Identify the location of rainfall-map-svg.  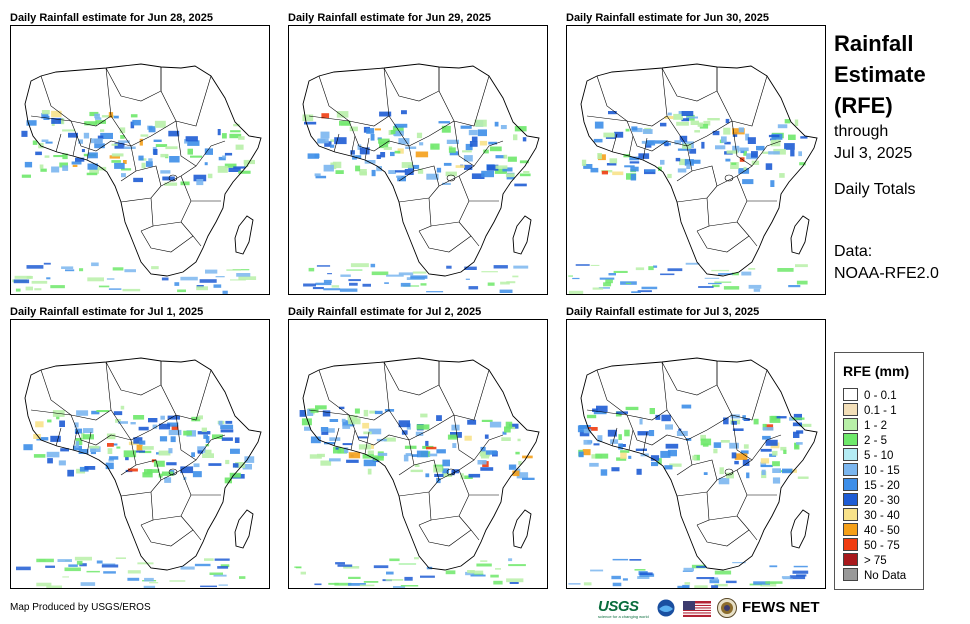
(417, 472).